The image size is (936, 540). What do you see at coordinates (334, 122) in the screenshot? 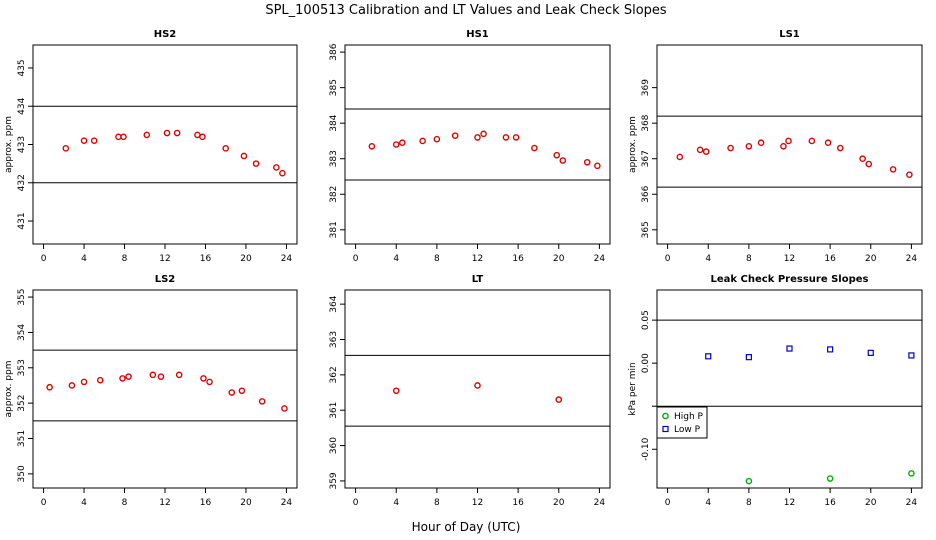
I see `y-tick-label: 384` at bounding box center [334, 122].